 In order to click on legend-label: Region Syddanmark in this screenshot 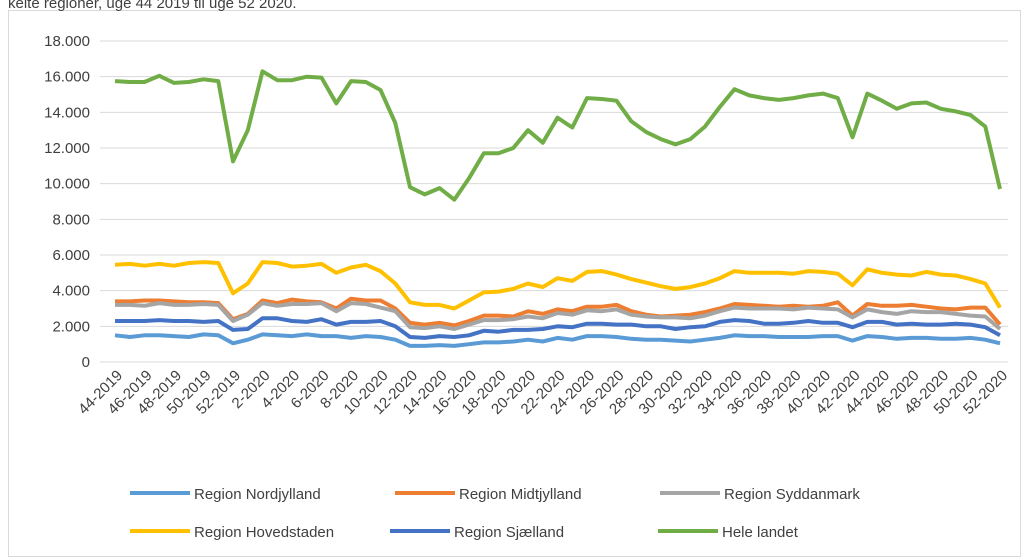, I will do `click(792, 494)`.